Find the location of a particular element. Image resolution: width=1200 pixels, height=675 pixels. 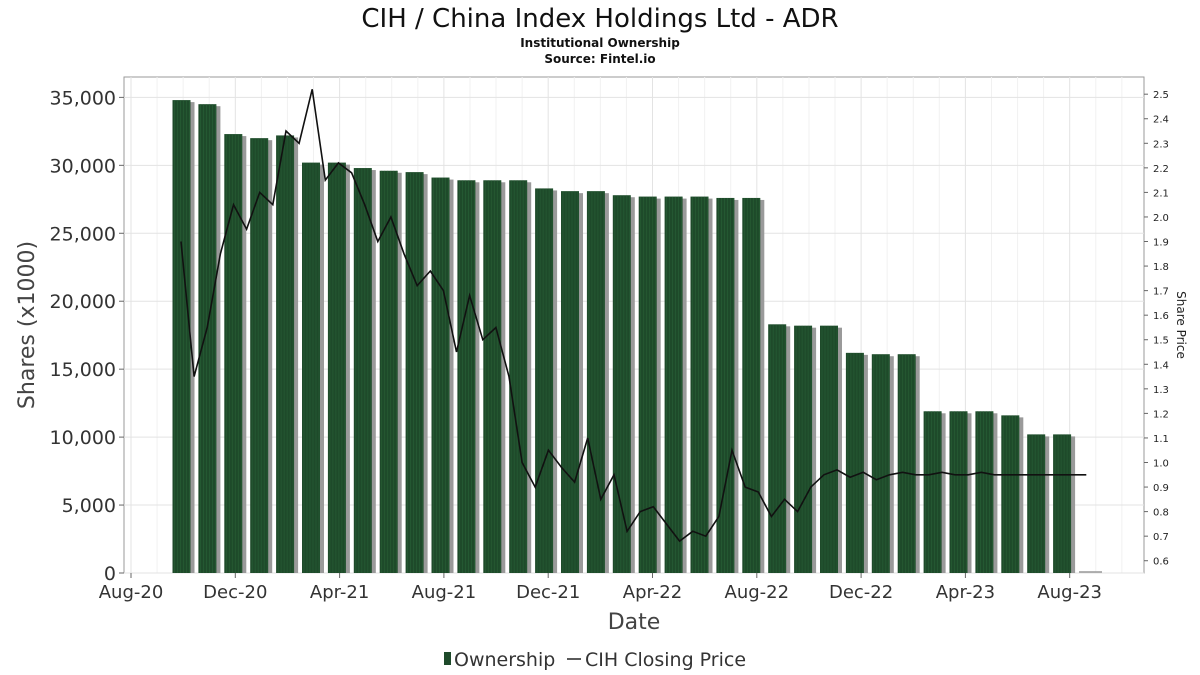

y2-tick-label: 2.4 is located at coordinates (1161, 120).